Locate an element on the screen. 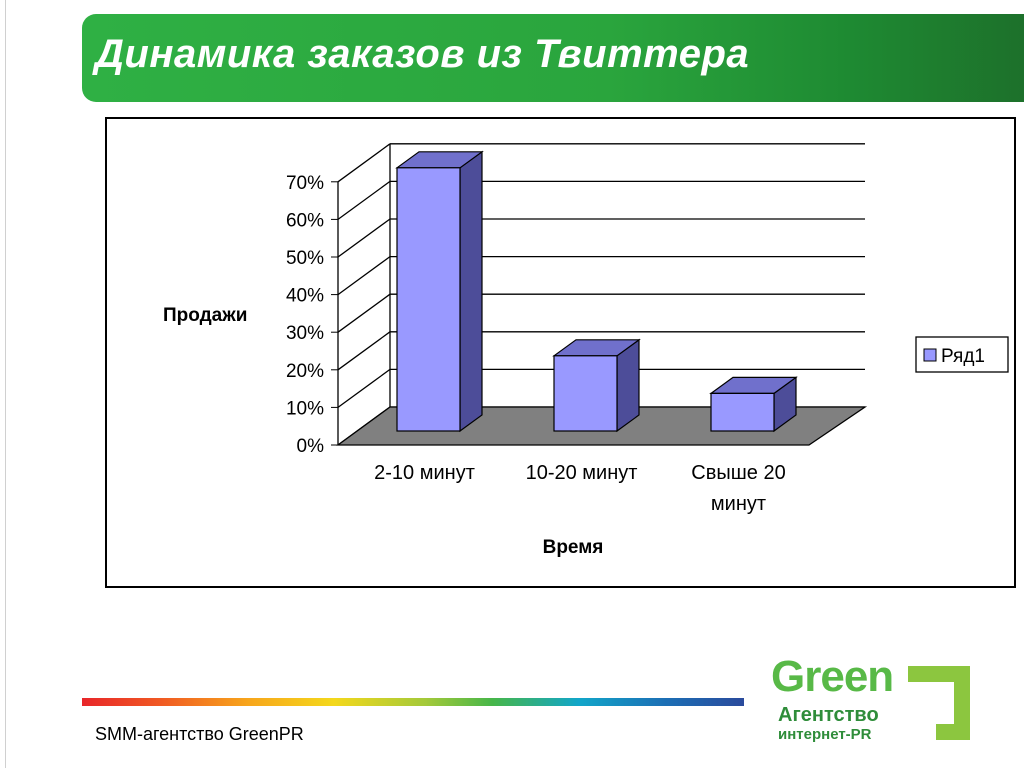  y-tick-label: 60% is located at coordinates (305, 220).